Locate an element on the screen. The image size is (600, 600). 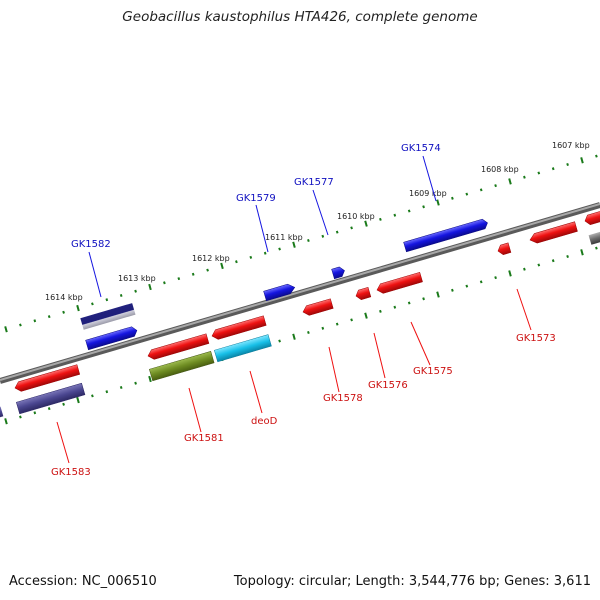
accession-text: Accession: NC_006510 is located at coordinates (83, 581).